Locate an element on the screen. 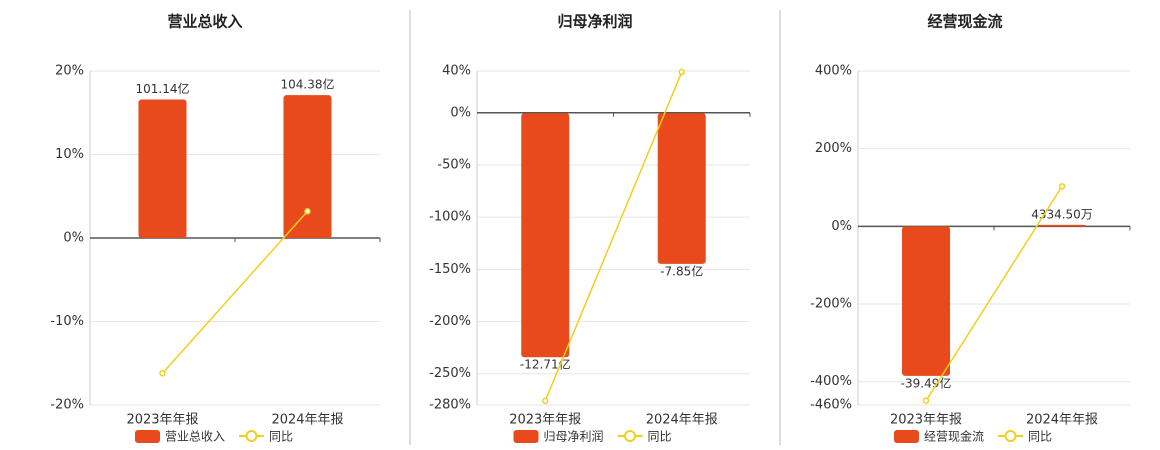 This screenshot has height=450, width=1160. value-label: -7.85亿 is located at coordinates (681, 270).